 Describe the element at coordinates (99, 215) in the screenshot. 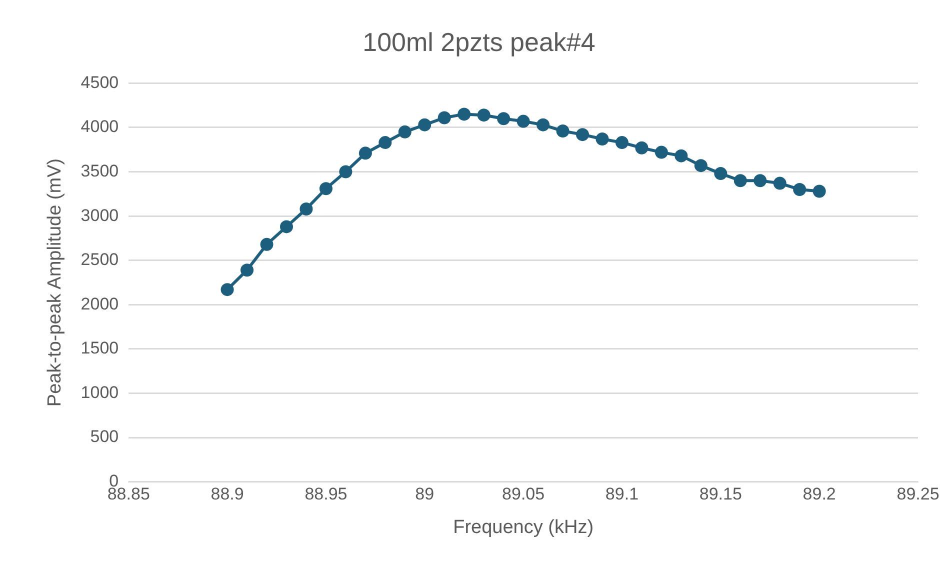

I see `y-tick-label: 3000` at that location.